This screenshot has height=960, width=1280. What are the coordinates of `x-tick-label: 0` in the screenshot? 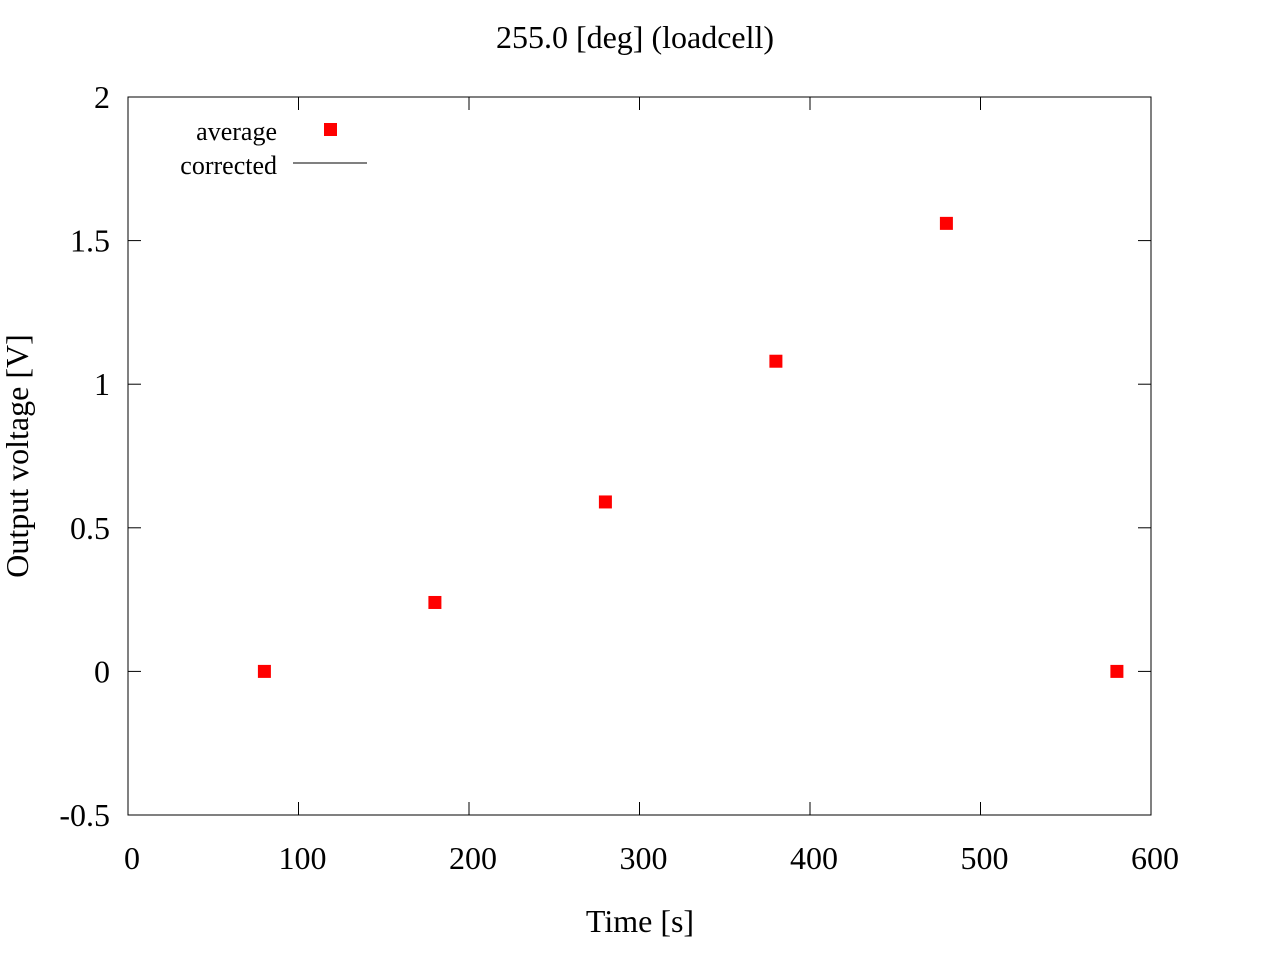 It's located at (132, 858).